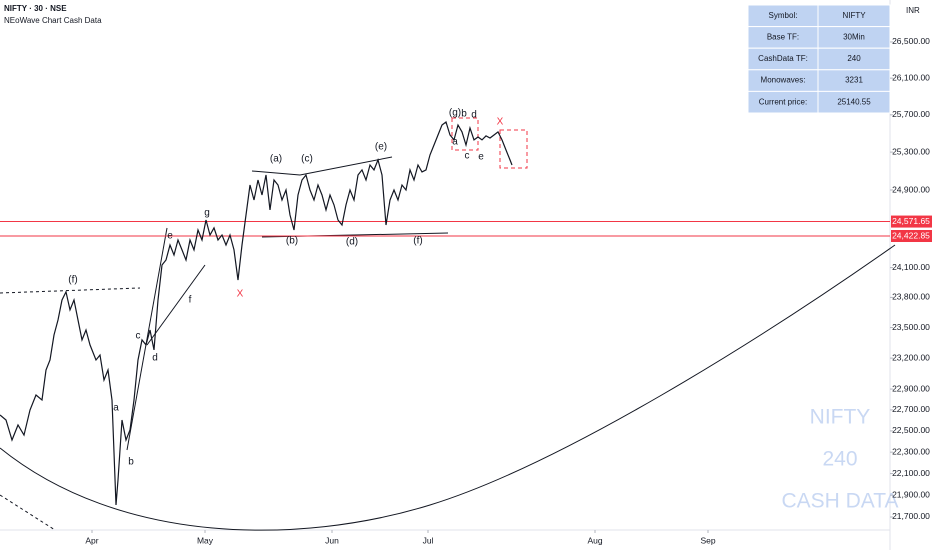 Image resolution: width=932 pixels, height=550 pixels. What do you see at coordinates (911, 409) in the screenshot?
I see `y-tick-label: 22,700.00` at bounding box center [911, 409].